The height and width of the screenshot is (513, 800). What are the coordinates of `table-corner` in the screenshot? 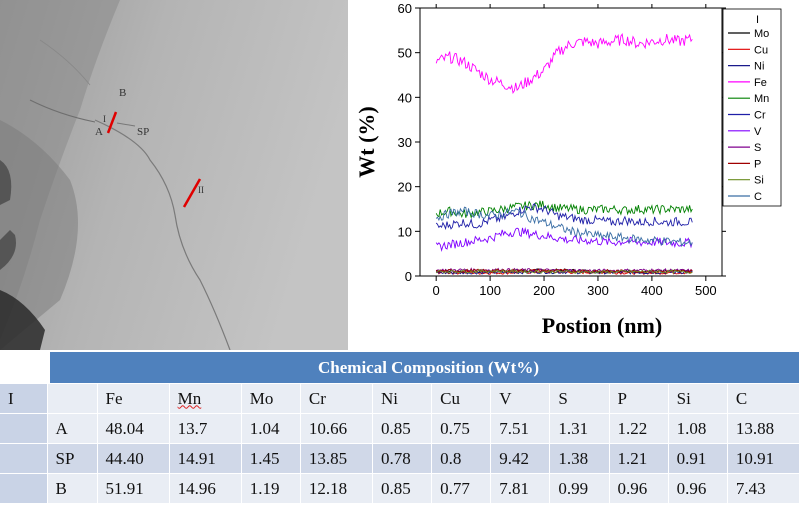 It's located at (25, 368).